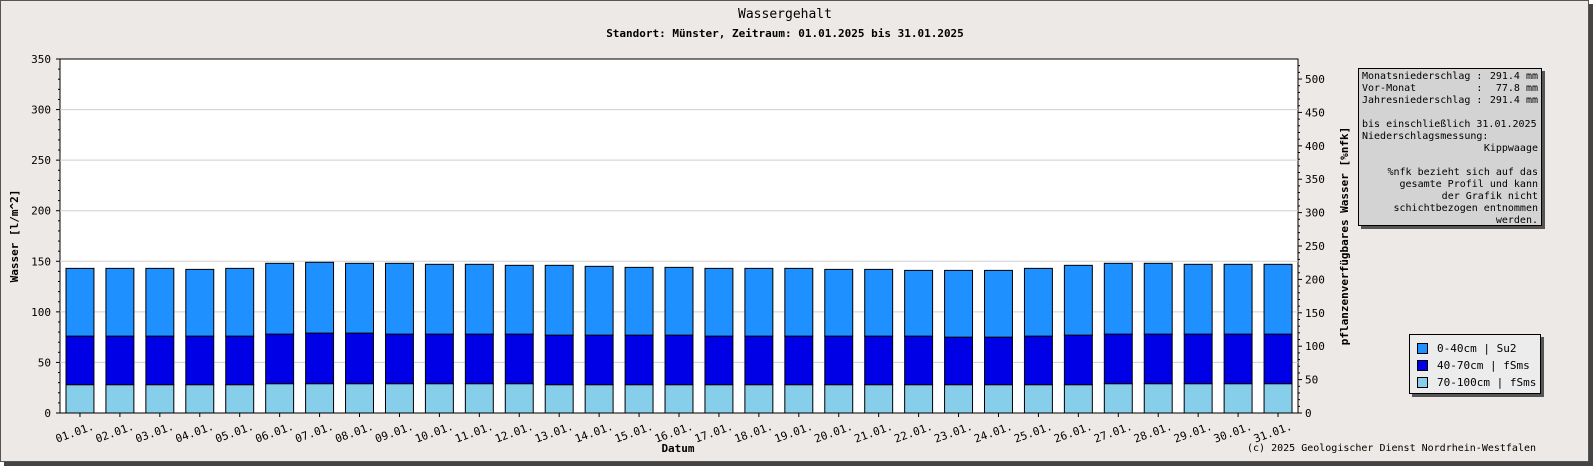 The height and width of the screenshot is (470, 1595). Describe the element at coordinates (354, 433) in the screenshot. I see `x-tick-label: 08.01.` at that location.